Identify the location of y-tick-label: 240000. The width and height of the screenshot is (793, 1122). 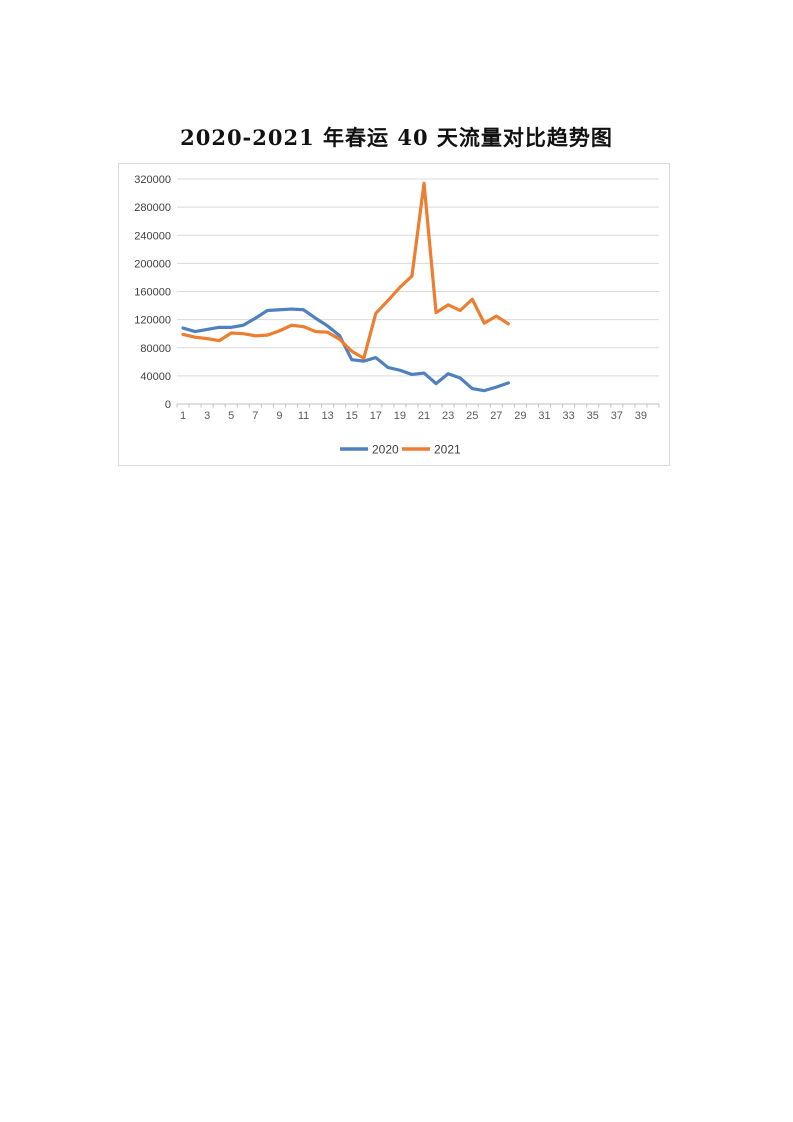
(152, 236).